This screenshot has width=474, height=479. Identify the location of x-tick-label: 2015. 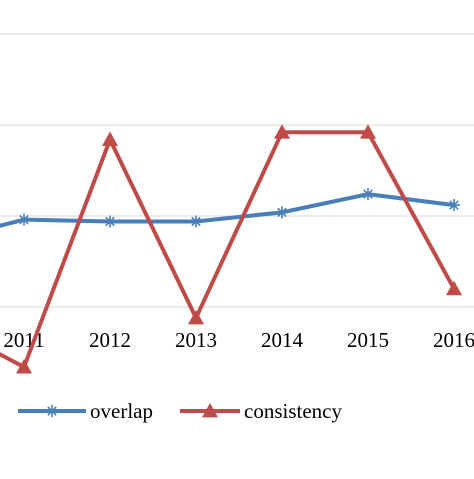
(368, 340).